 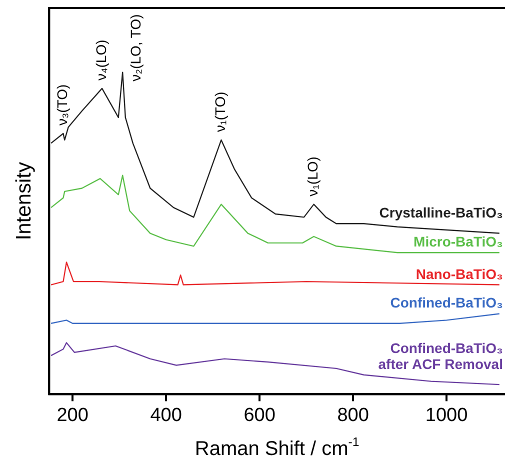 What do you see at coordinates (72, 415) in the screenshot?
I see `x-tick-label: 200` at bounding box center [72, 415].